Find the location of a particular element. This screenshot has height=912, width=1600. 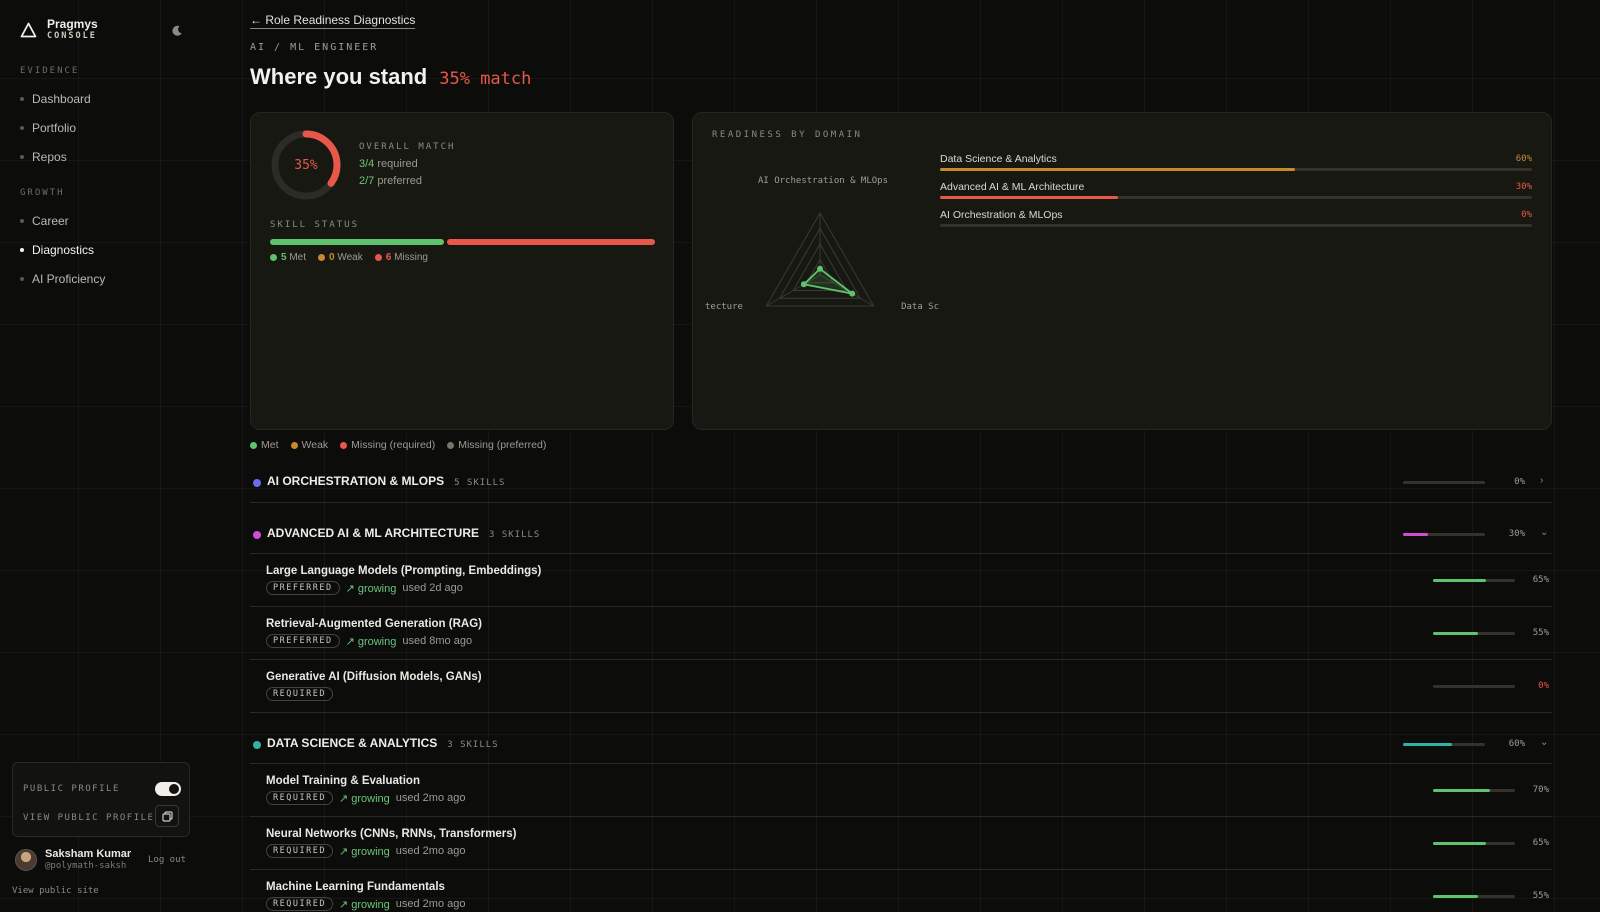

skill-trend: ↗ growing is located at coordinates (371, 588).